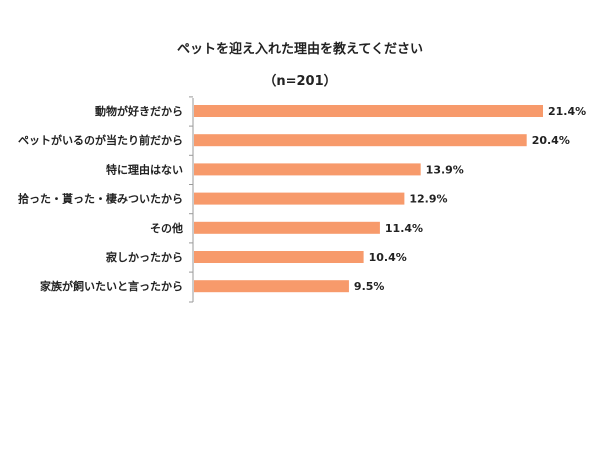  I want to click on value-label: 10.4%, so click(388, 257).